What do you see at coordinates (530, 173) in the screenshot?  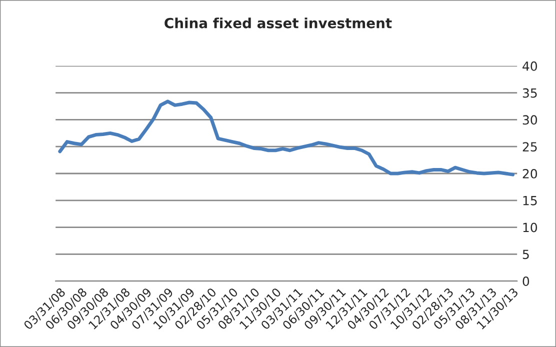 I see `y-tick-label: 20` at bounding box center [530, 173].